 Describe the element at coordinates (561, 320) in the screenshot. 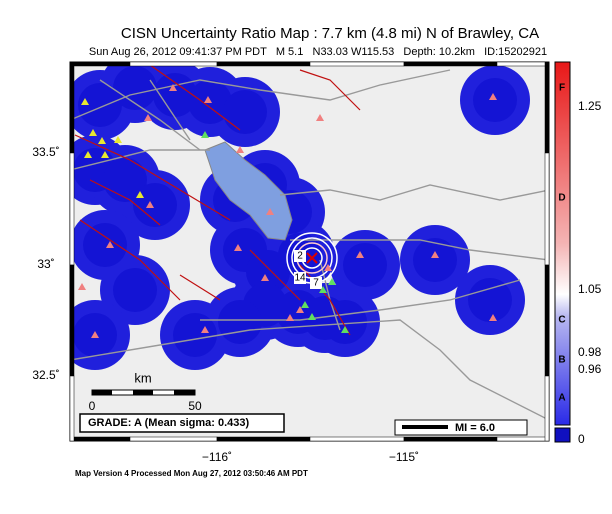

I see `grade-letter: C` at that location.